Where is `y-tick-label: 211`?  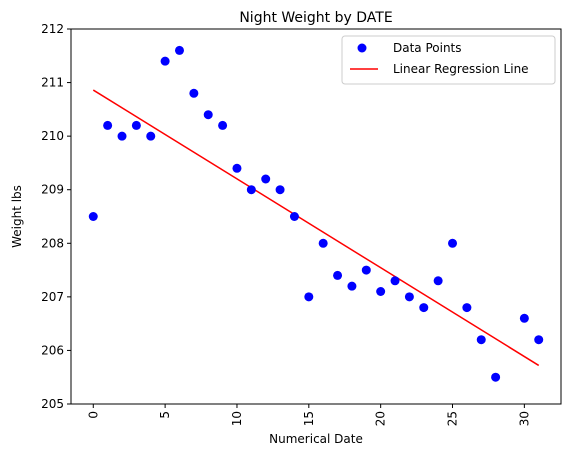
y-tick-label: 211 is located at coordinates (52, 83).